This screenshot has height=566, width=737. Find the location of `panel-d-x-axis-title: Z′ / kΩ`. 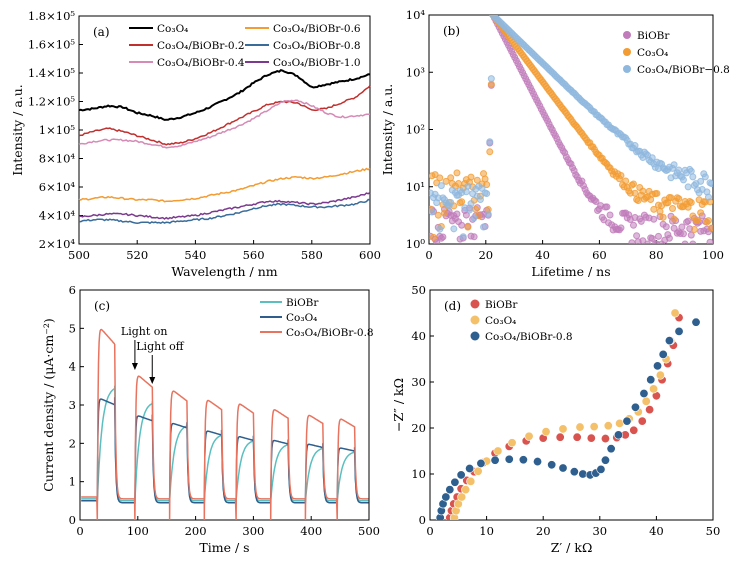

panel-d-x-axis-title: Z′ / kΩ is located at coordinates (572, 547).